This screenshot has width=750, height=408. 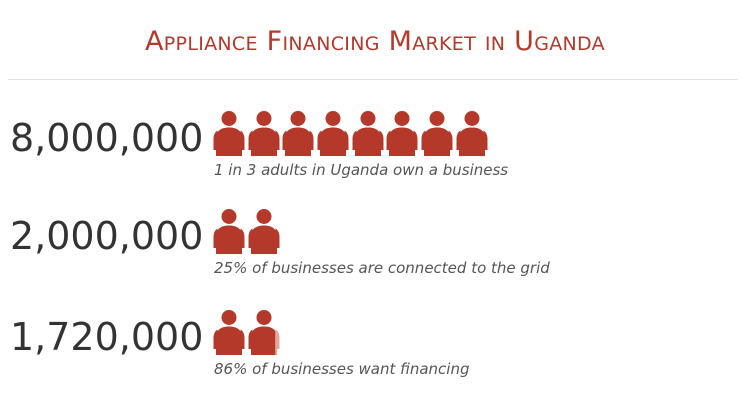 What do you see at coordinates (107, 337) in the screenshot?
I see `stat-number: 1,720,000` at bounding box center [107, 337].